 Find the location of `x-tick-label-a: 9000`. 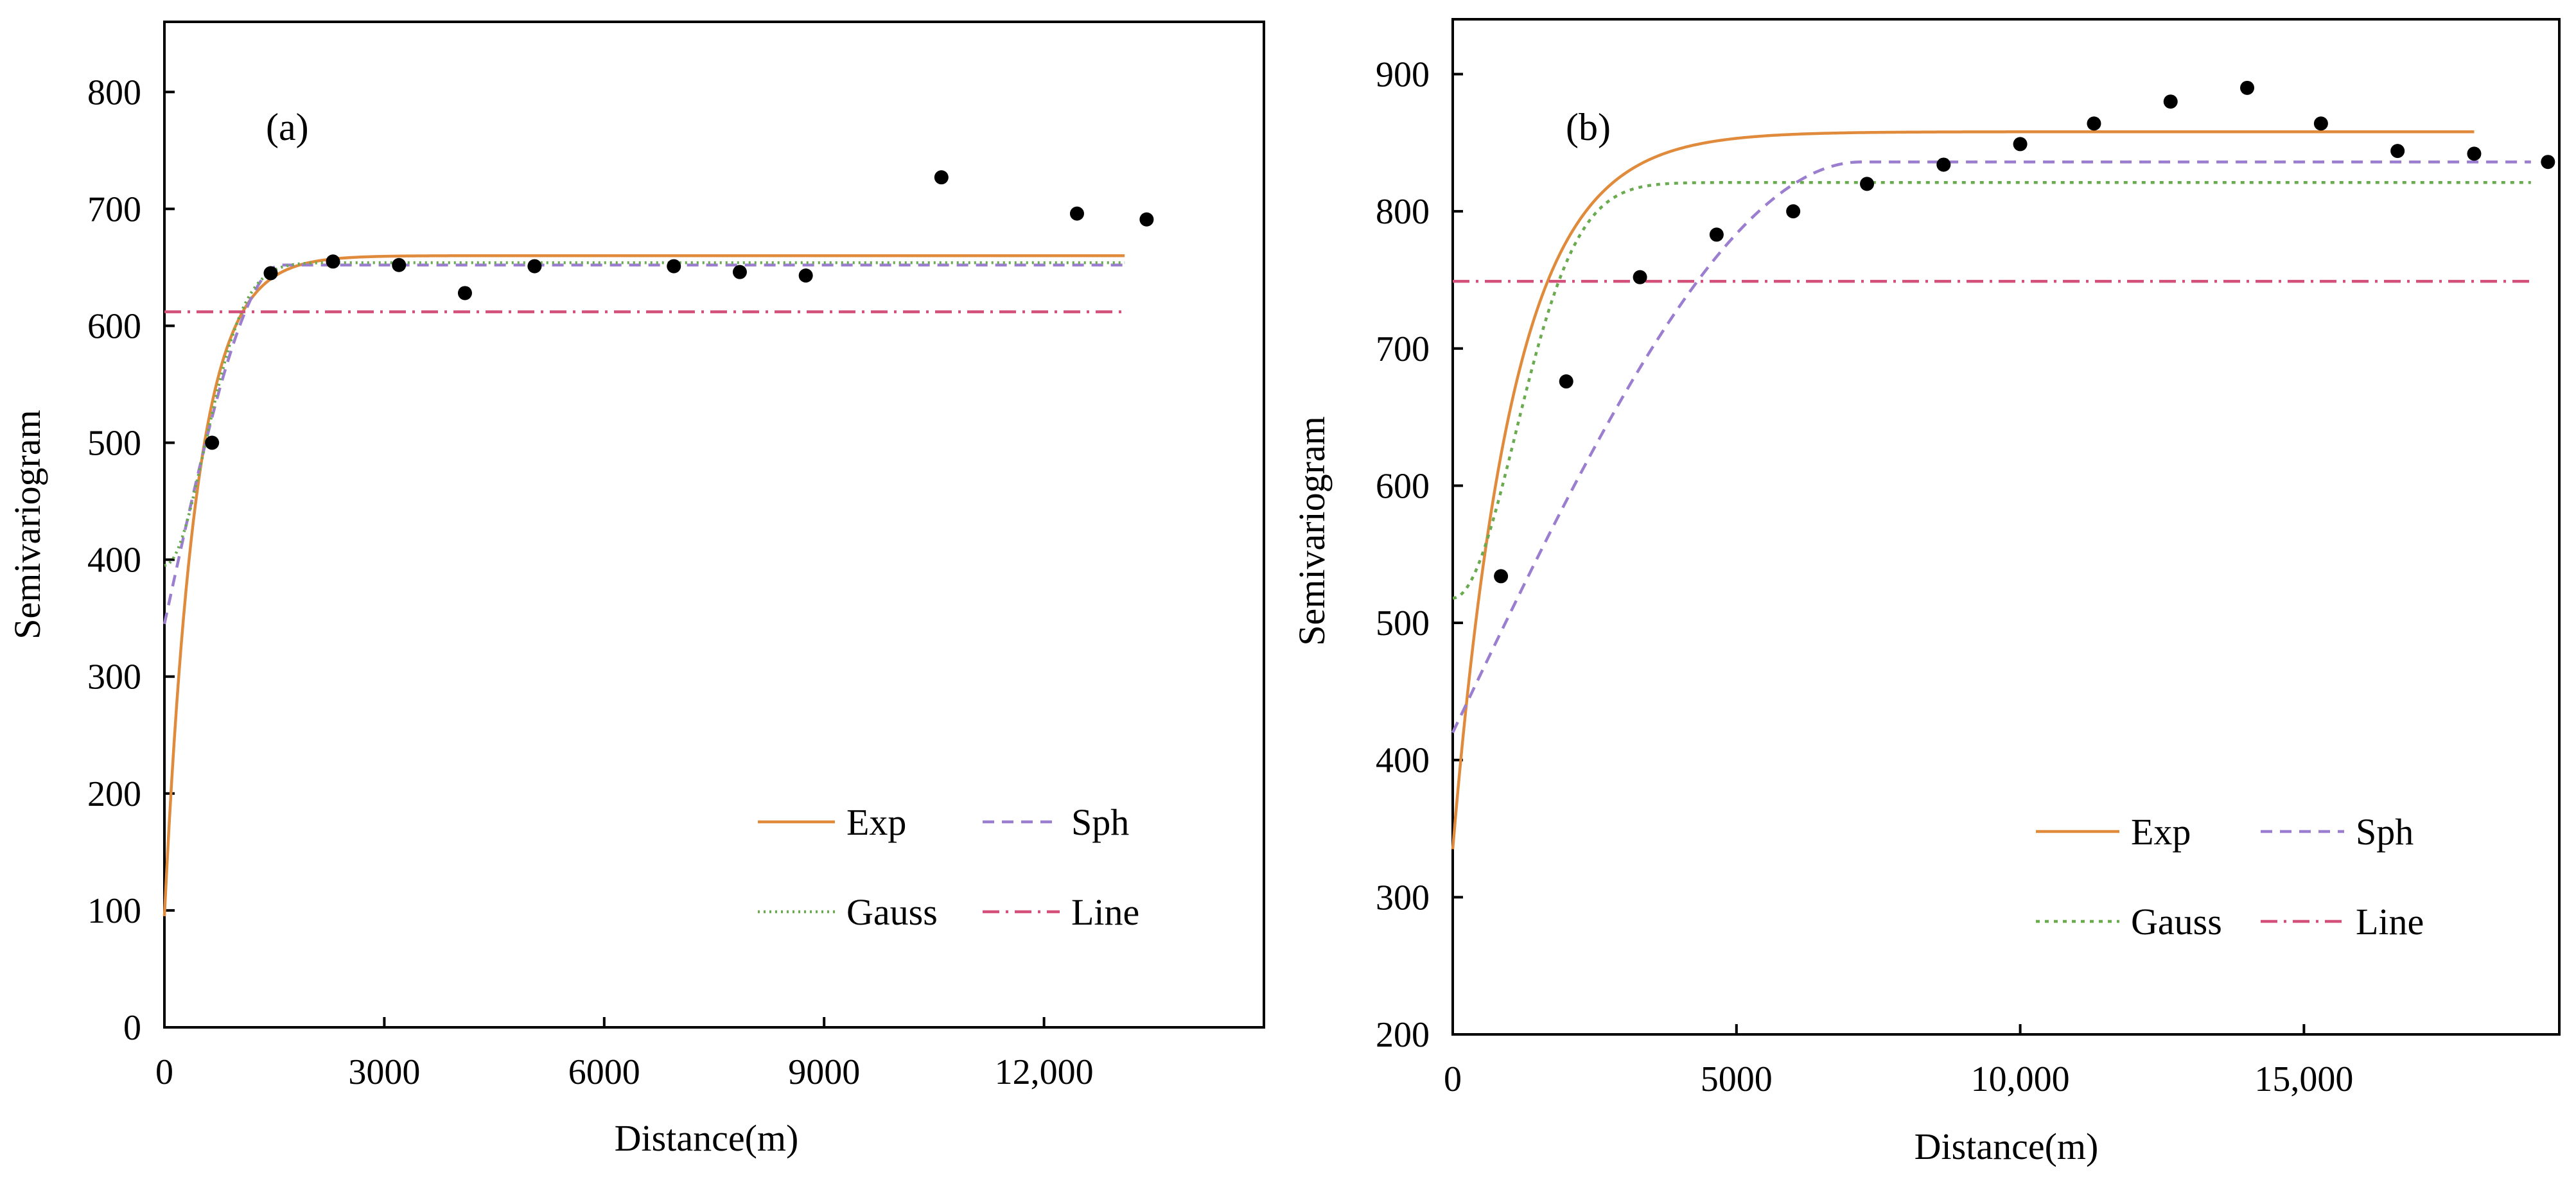

x-tick-label-a: 9000 is located at coordinates (824, 1072).